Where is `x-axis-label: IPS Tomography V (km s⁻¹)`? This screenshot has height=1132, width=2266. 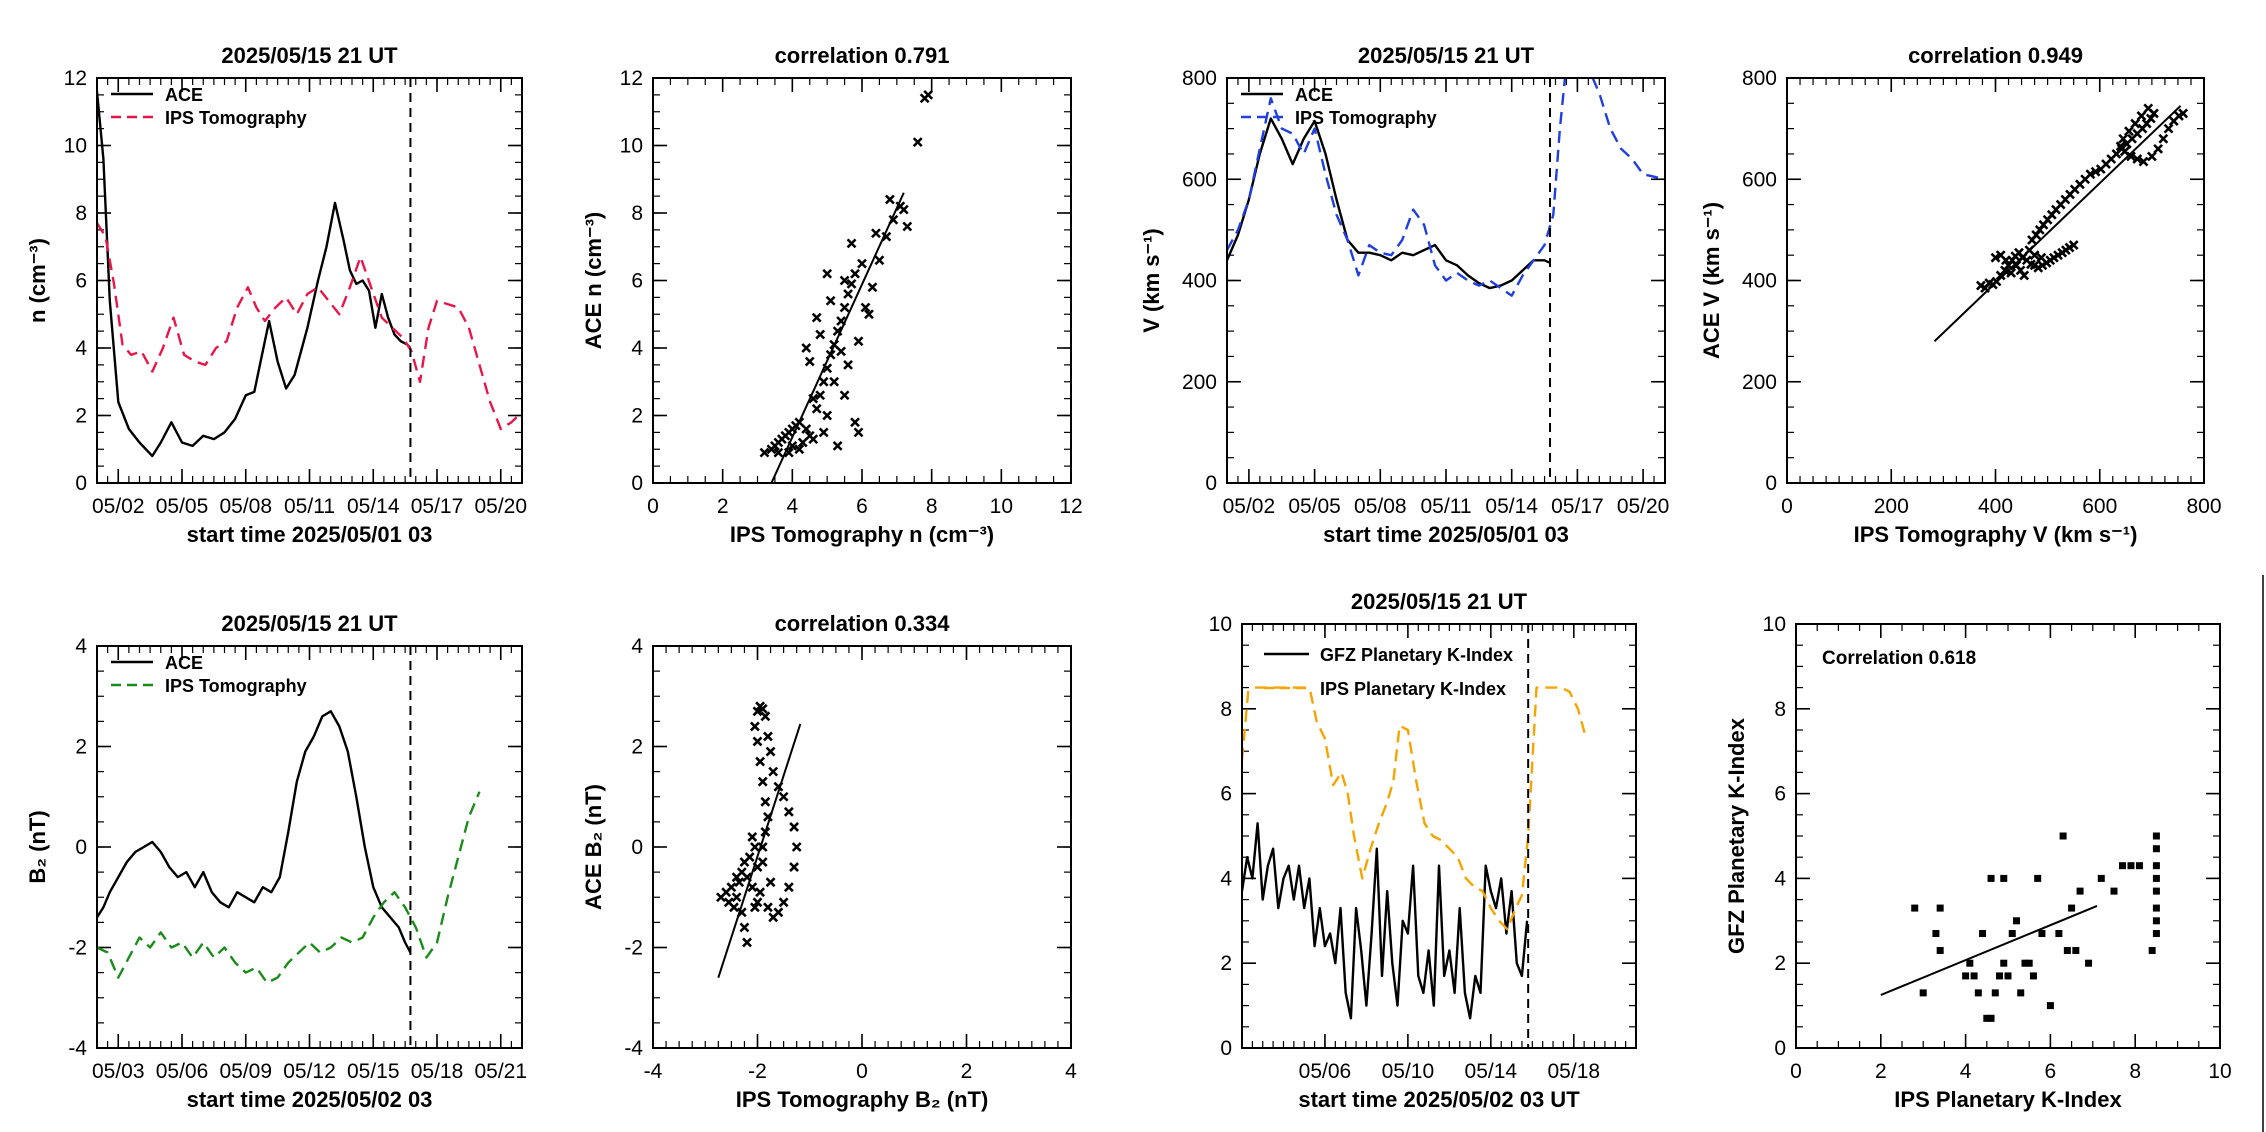
x-axis-label: IPS Tomography V (km s⁻¹) is located at coordinates (1996, 534).